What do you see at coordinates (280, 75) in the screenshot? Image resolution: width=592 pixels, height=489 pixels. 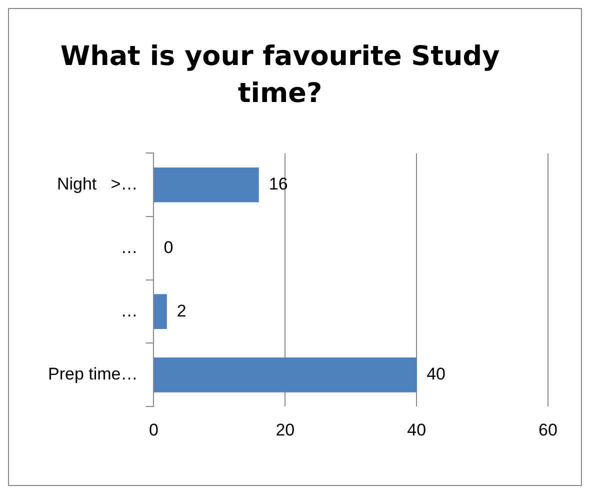 I see `chart-title: What is your favourite Study time?` at bounding box center [280, 75].